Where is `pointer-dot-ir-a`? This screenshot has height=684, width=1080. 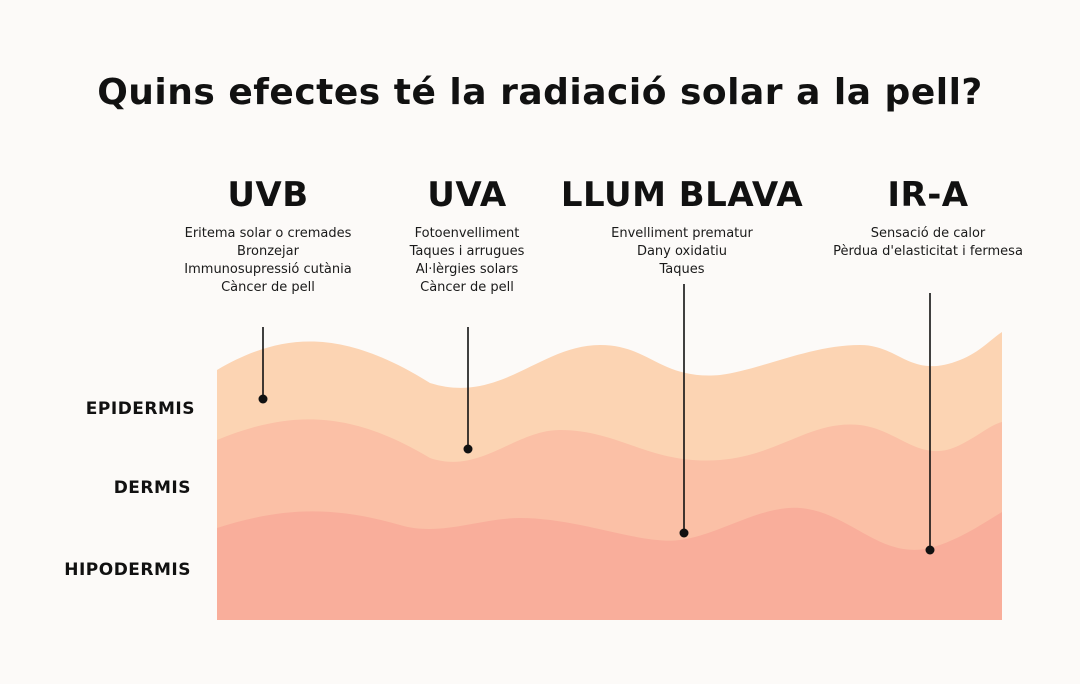 pointer-dot-ir-a is located at coordinates (930, 550).